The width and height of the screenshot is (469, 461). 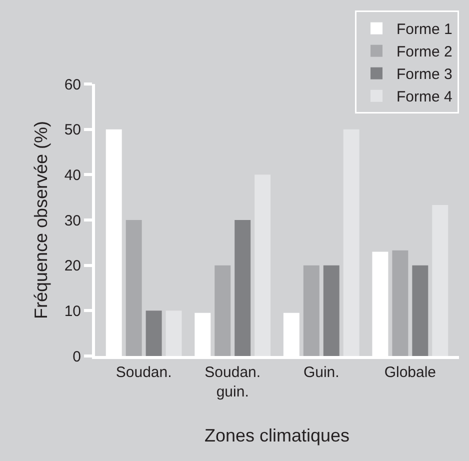 I want to click on x-tick-label: Globale, so click(x=410, y=372).